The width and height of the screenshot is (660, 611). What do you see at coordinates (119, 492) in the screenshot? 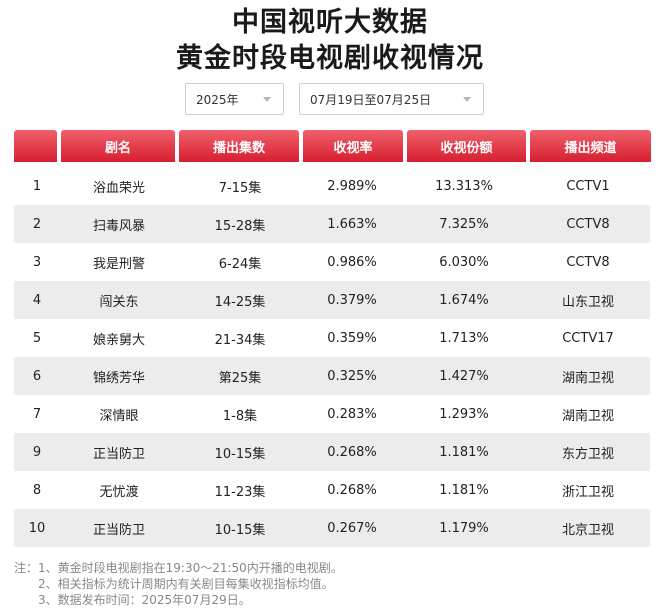
I see `title-cell: 无忧渡` at bounding box center [119, 492].